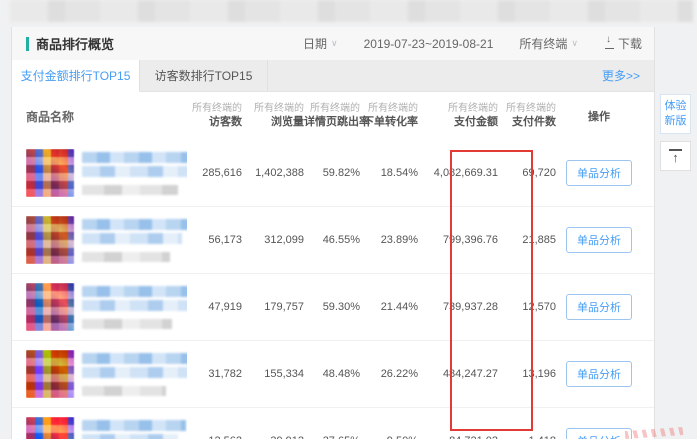 The width and height of the screenshot is (697, 439). Describe the element at coordinates (620, 76) in the screenshot. I see `more-link: 更多>>` at that location.